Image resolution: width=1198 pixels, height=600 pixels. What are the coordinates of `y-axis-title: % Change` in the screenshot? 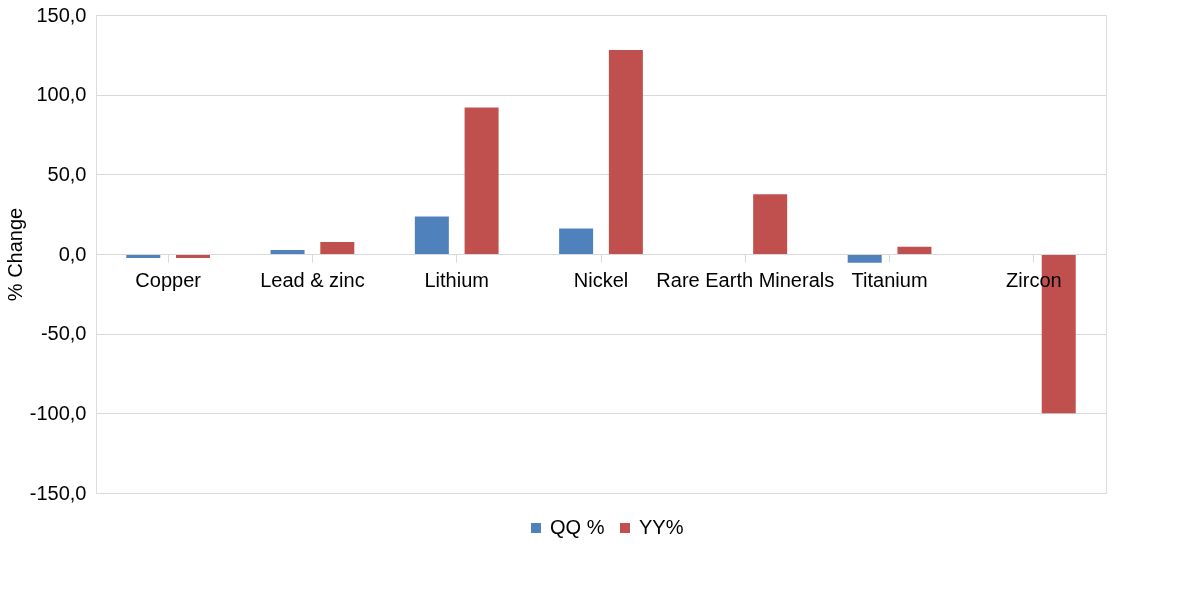 It's located at (14, 254).